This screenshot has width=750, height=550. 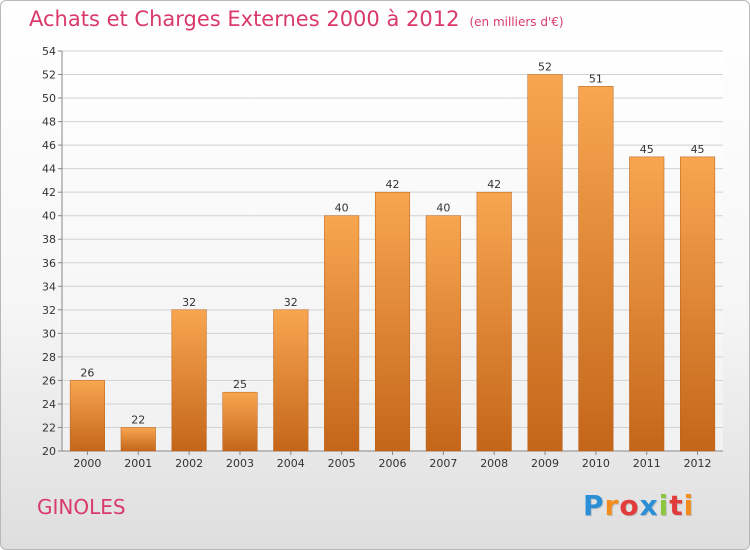 I want to click on data-label-2012: 45, so click(x=698, y=149).